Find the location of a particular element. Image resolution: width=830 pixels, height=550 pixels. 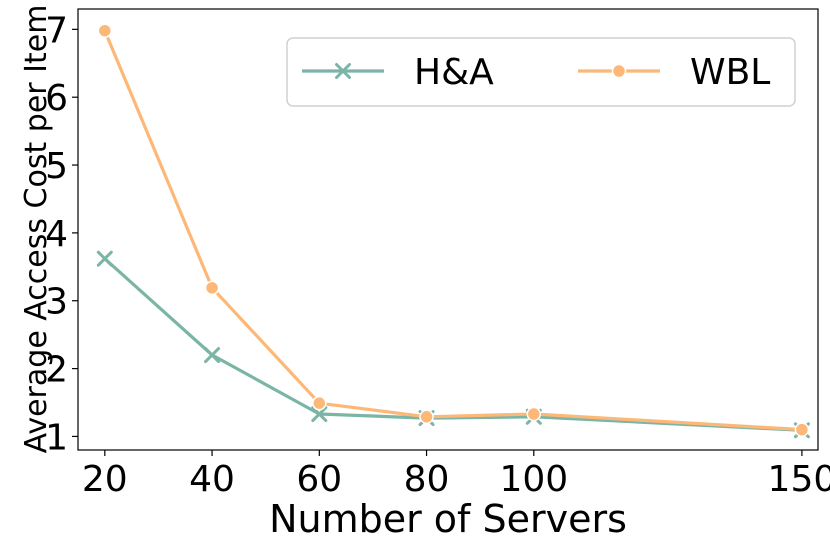

x-tick-label: 150 is located at coordinates (799, 479).